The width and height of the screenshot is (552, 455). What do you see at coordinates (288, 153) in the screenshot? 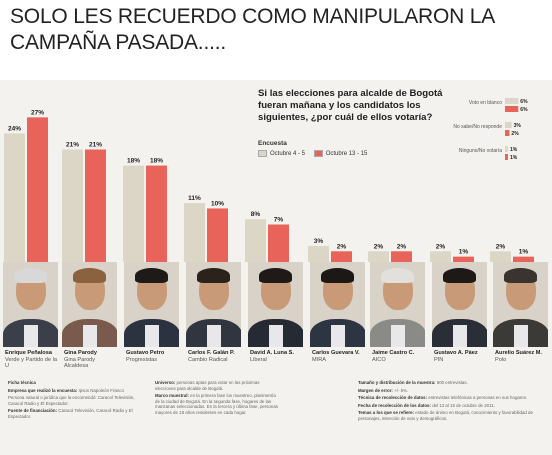
I see `legend-label-1: Octubre 4 - 5` at bounding box center [288, 153].